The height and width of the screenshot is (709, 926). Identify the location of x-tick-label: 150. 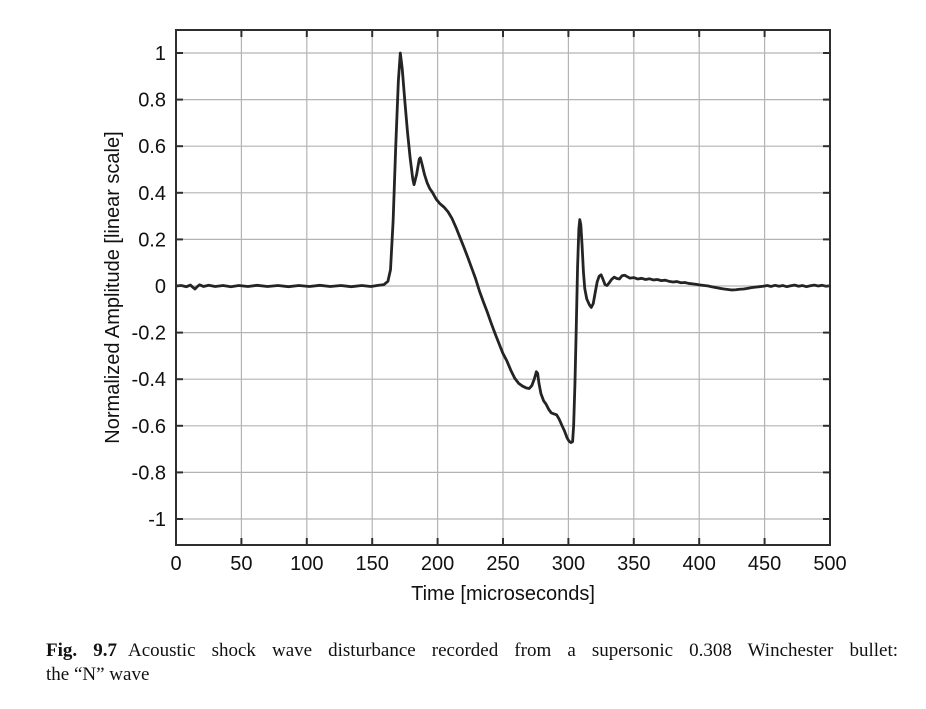
(372, 564).